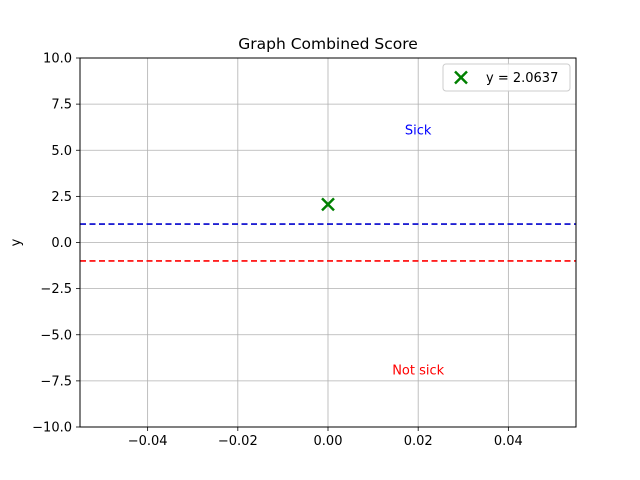  Describe the element at coordinates (56, 335) in the screenshot. I see `y-tick-label: −5.0` at that location.